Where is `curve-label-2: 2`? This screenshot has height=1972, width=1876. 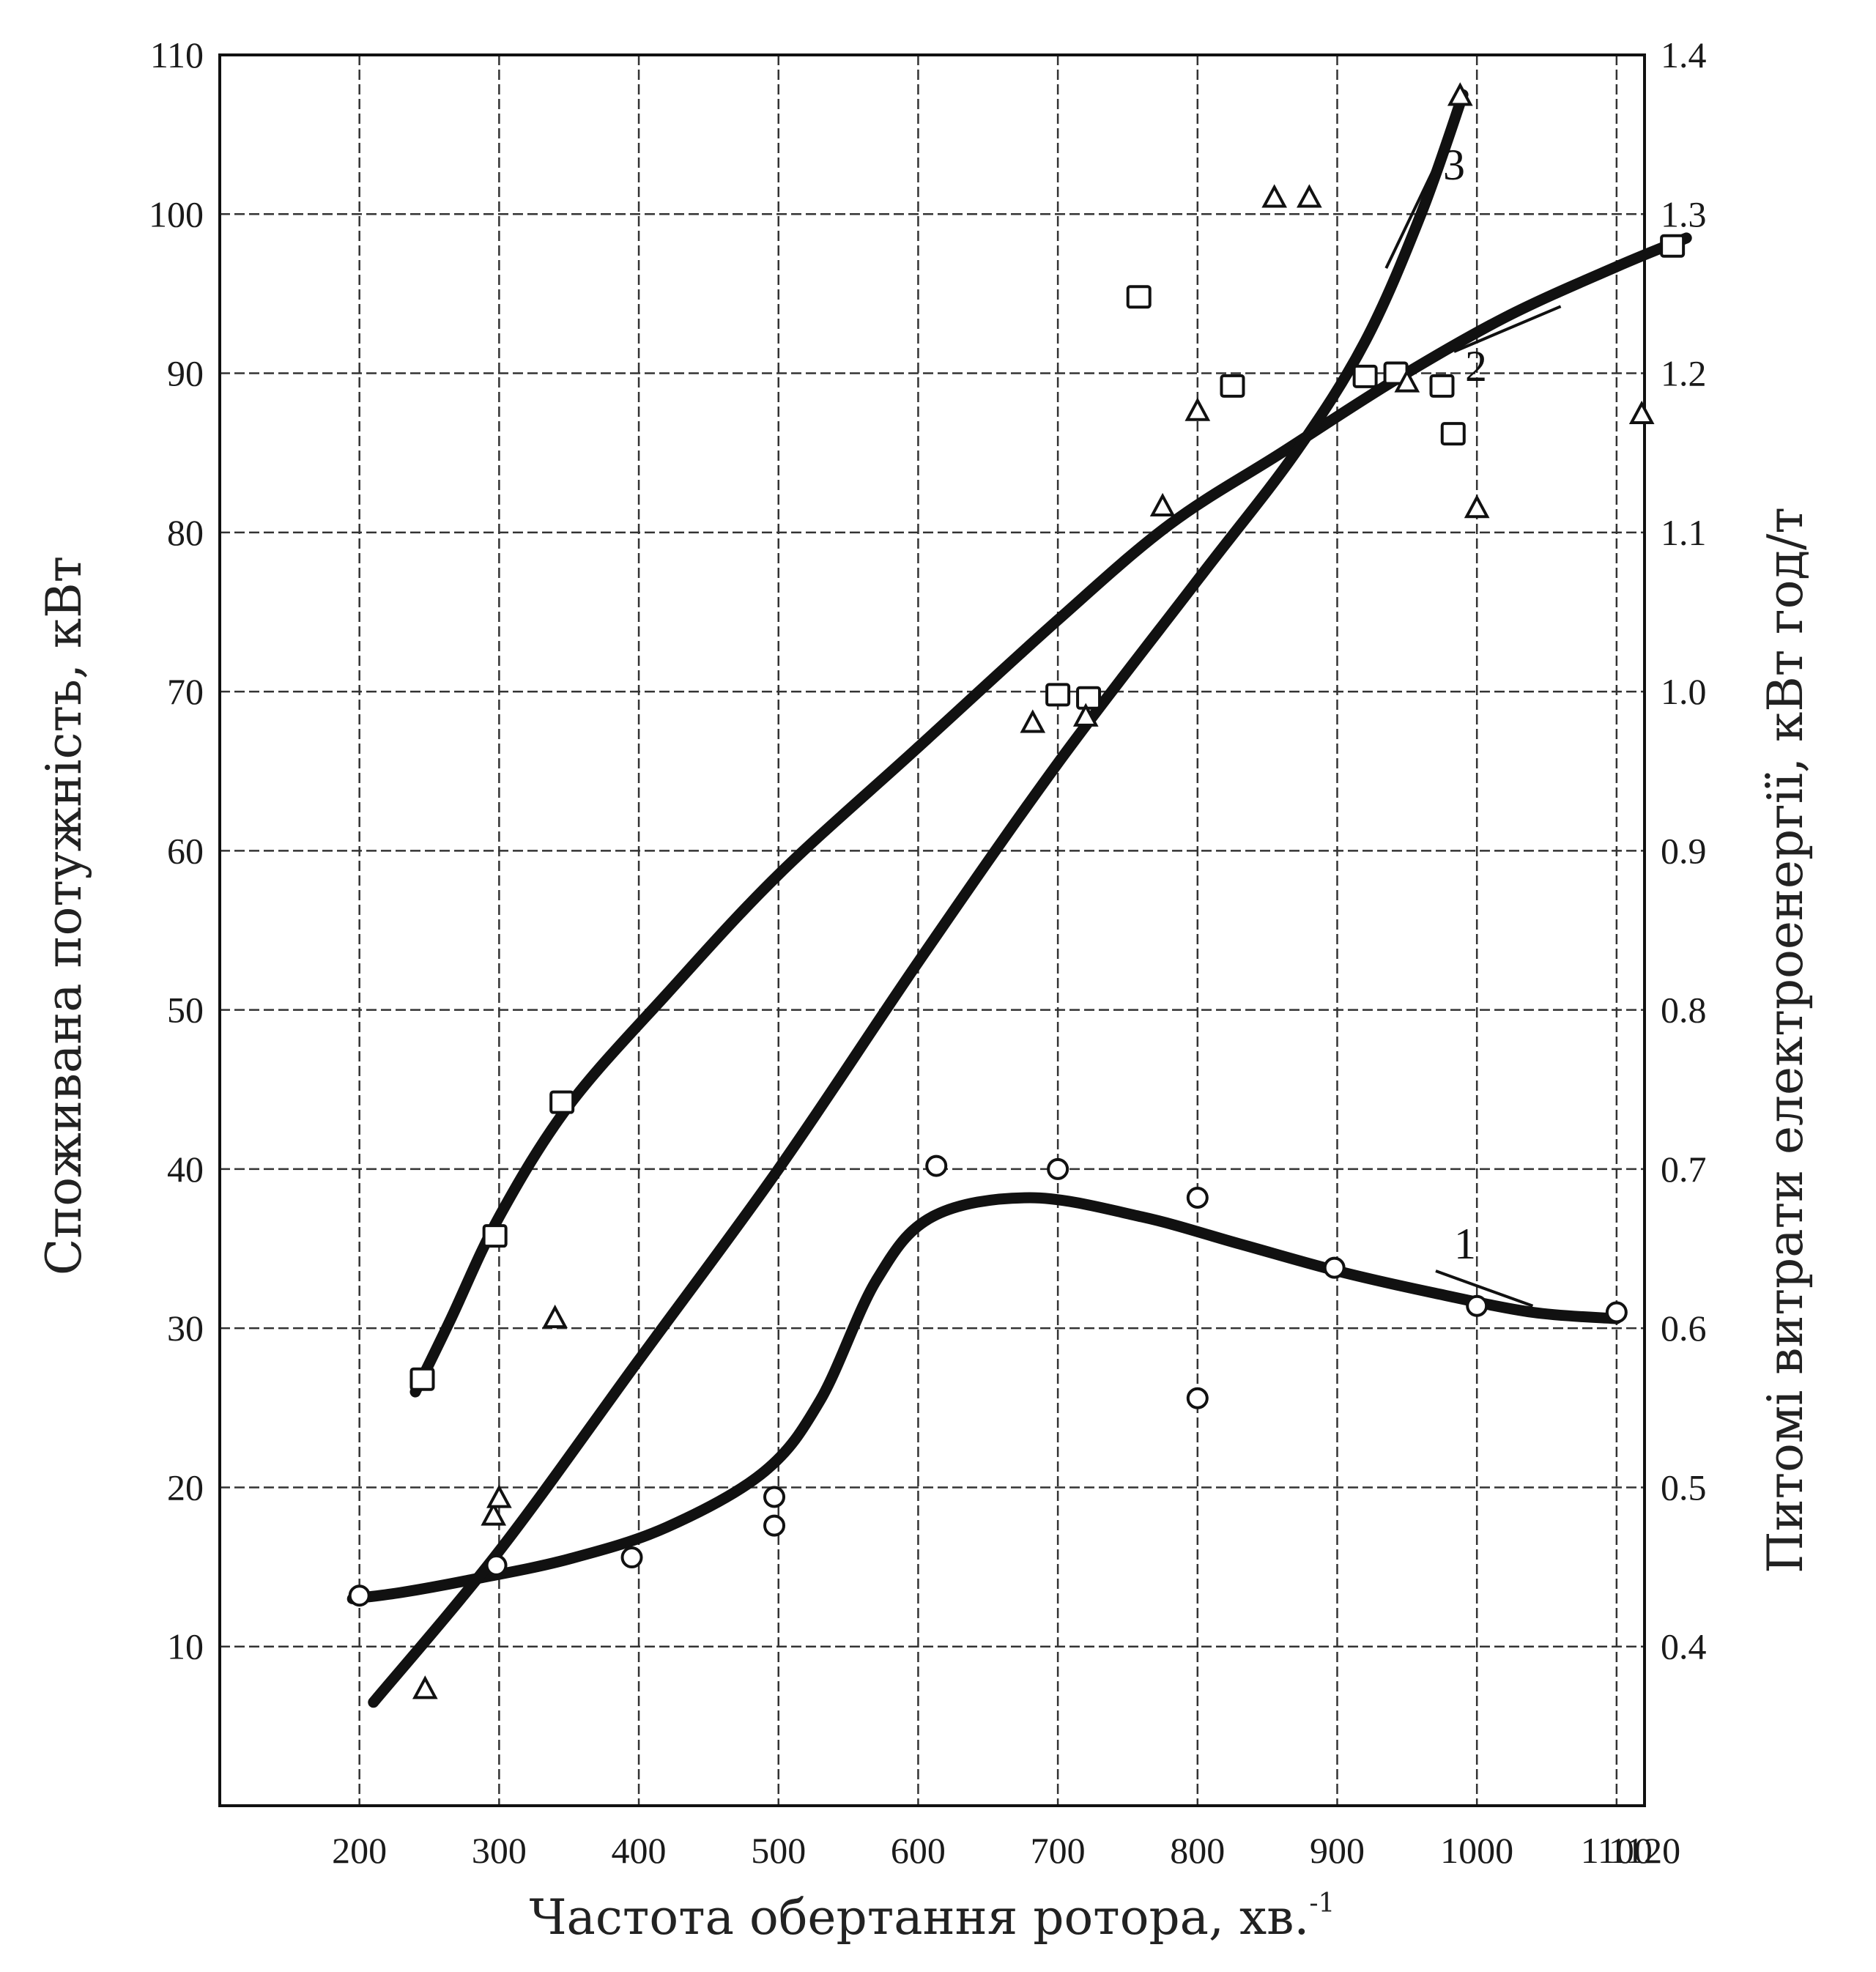 curve-label-2: 2 is located at coordinates (1476, 366).